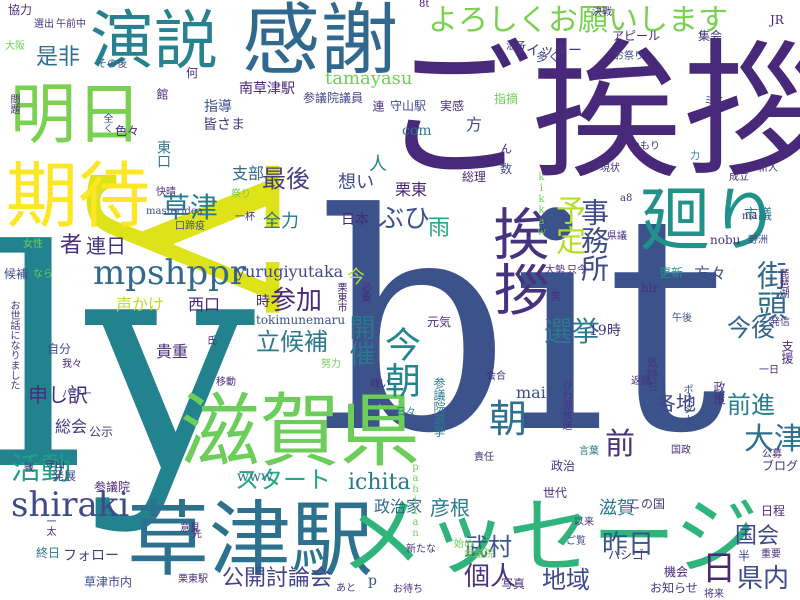 The height and width of the screenshot is (600, 800). Describe the element at coordinates (629, 56) in the screenshot. I see `word-omatsuri: お祭り` at that location.